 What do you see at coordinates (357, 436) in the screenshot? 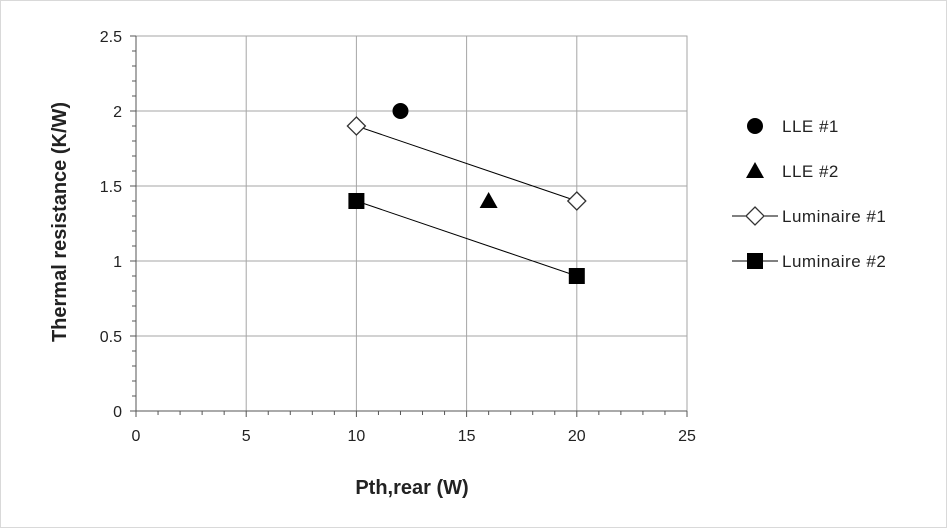
I see `x-tick-label: 10` at bounding box center [357, 436].